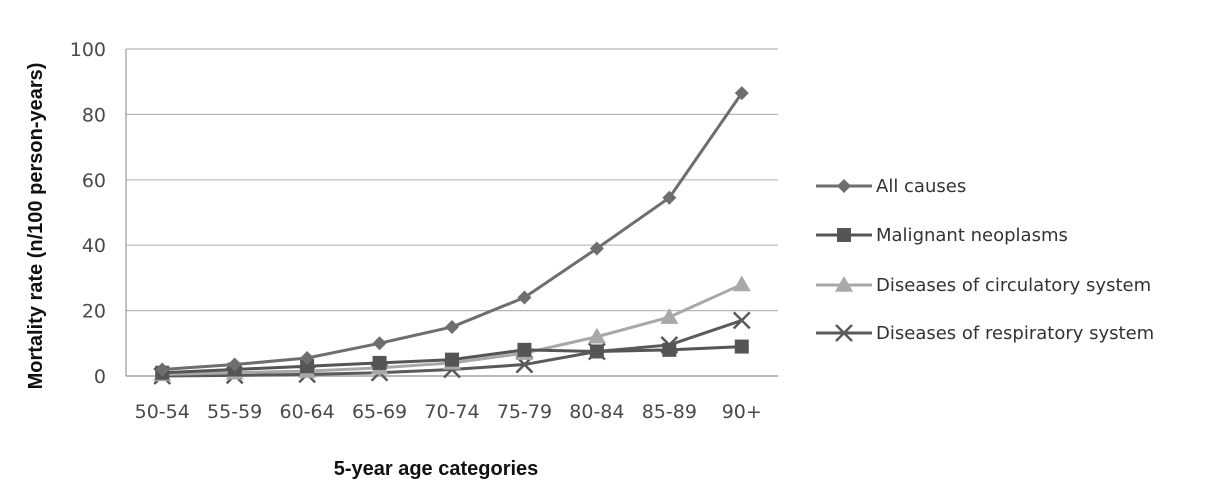 This screenshot has width=1208, height=486. Describe the element at coordinates (88, 50) in the screenshot. I see `y-tick-label: 100` at that location.